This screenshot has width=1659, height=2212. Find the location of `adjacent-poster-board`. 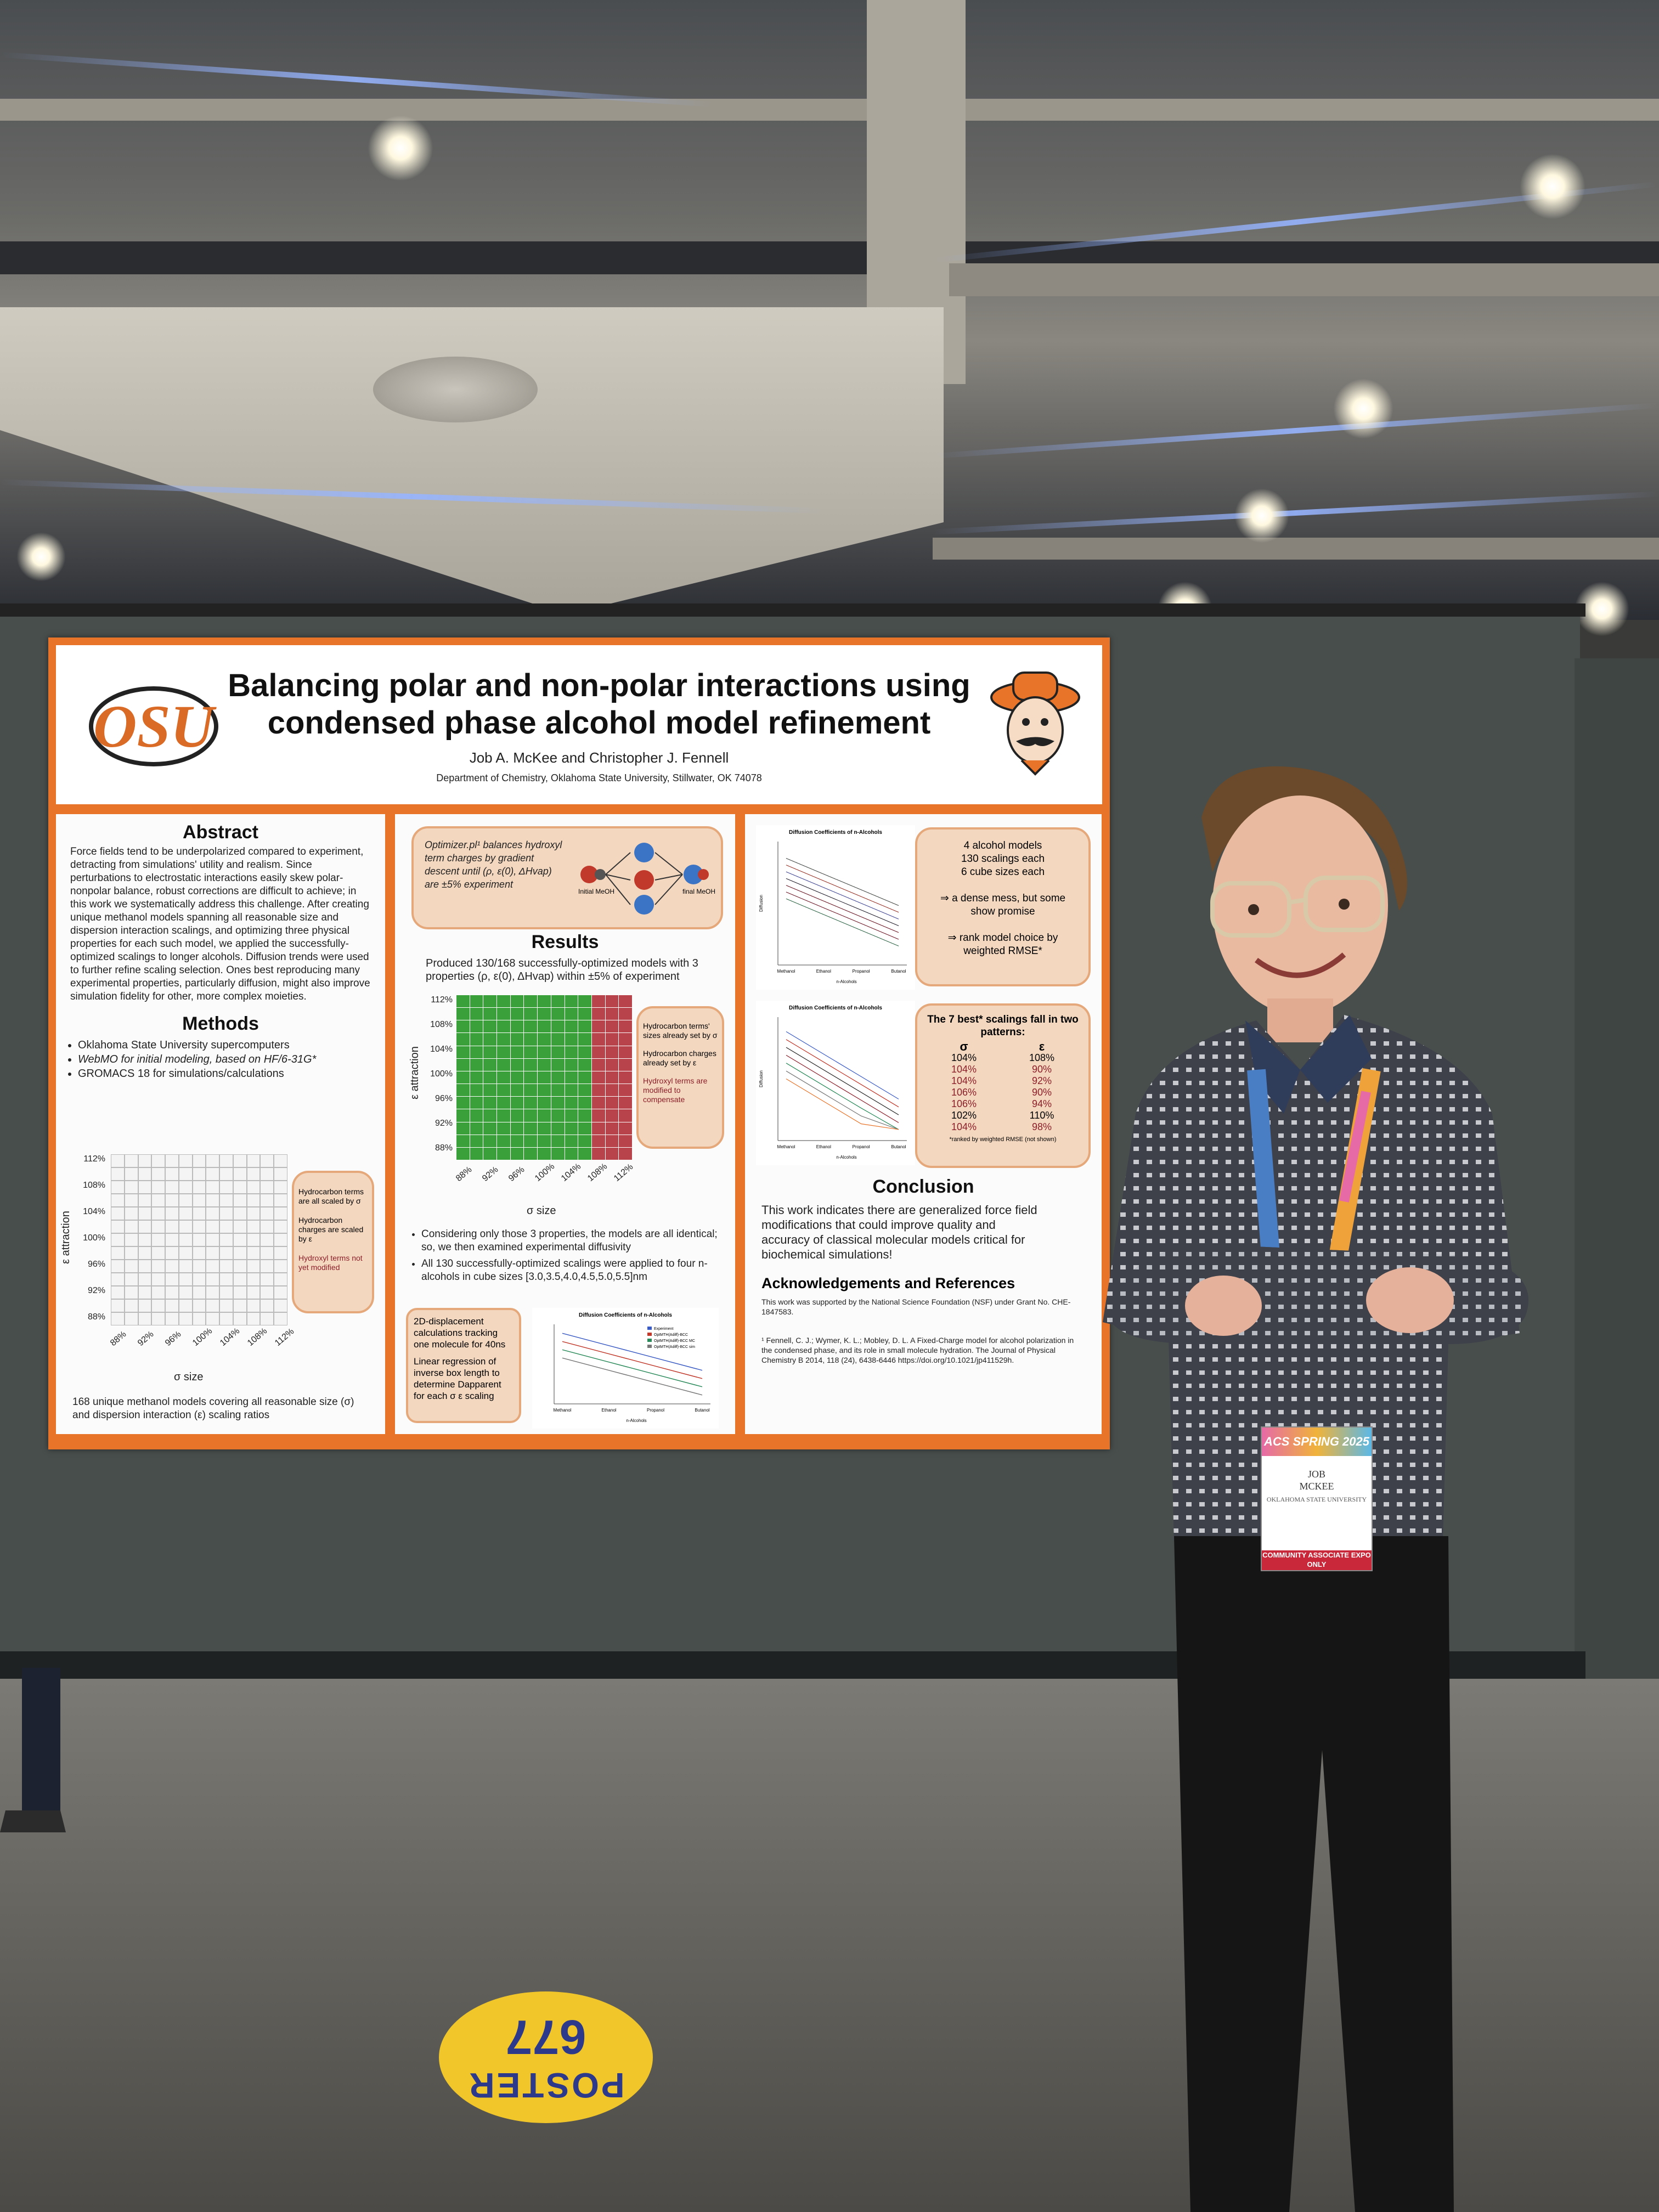

adjacent-poster-board is located at coordinates (1617, 1185).